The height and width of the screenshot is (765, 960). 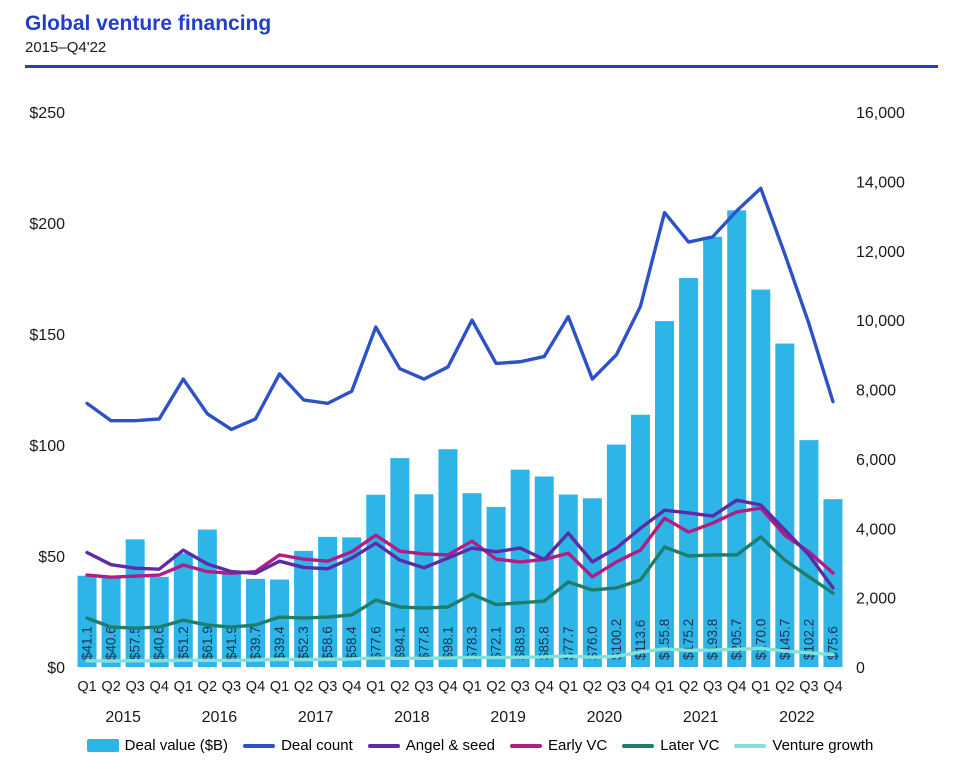 What do you see at coordinates (460, 582) in the screenshot?
I see `later-vc-line` at bounding box center [460, 582].